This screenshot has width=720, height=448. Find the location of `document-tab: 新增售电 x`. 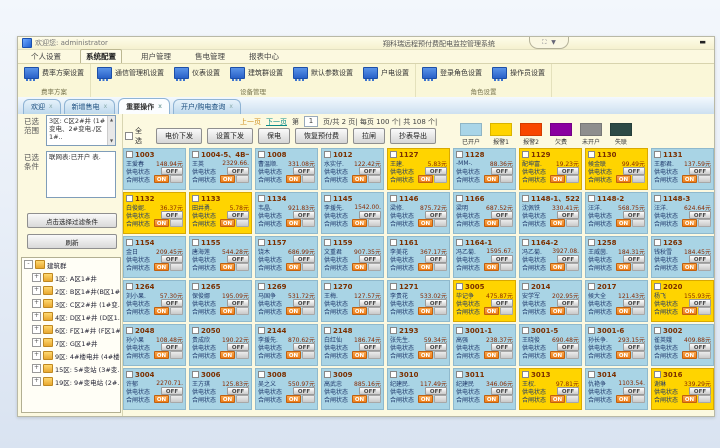

document-tab: 新增售电 x is located at coordinates (89, 106).